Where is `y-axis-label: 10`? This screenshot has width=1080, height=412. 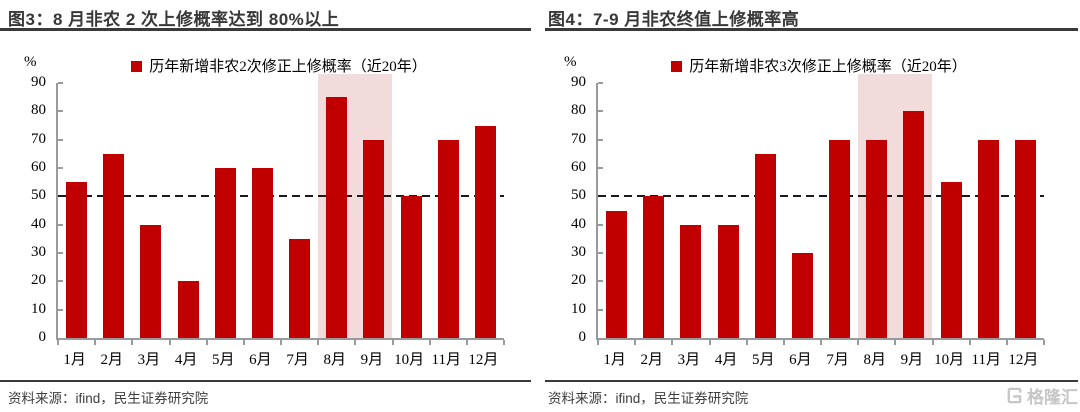 y-axis-label: 10 is located at coordinates (578, 308).